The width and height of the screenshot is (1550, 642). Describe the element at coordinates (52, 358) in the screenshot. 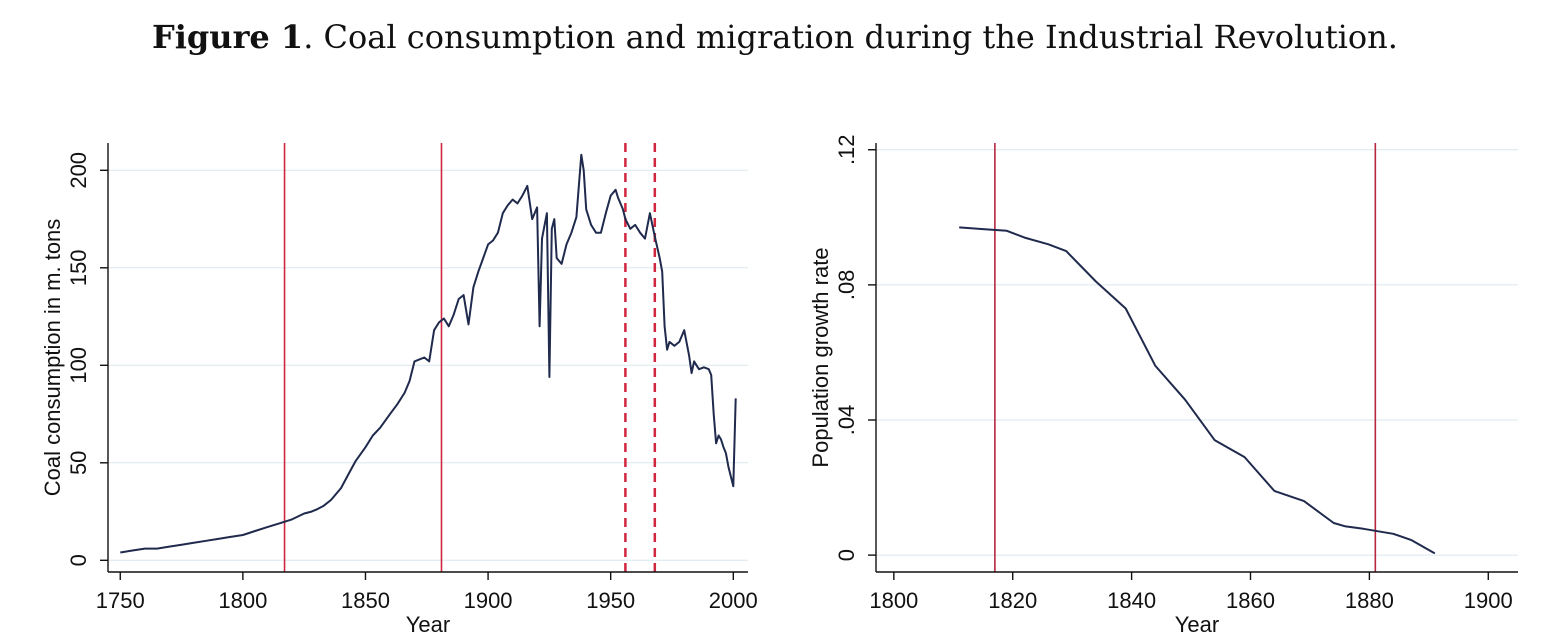

I see `y-axis-title: Coal consumption in m. tons` at that location.